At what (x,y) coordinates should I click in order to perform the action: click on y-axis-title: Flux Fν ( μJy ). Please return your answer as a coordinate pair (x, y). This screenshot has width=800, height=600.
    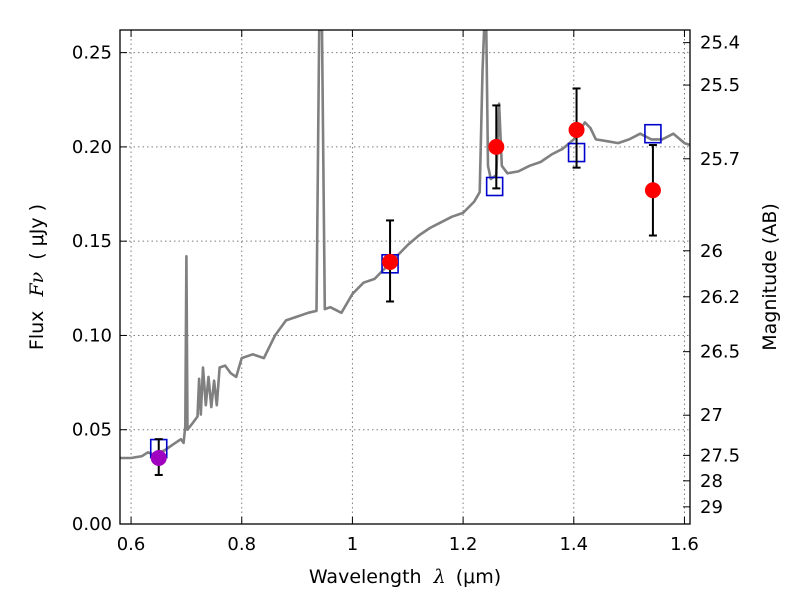
    Looking at the image, I should click on (37, 277).